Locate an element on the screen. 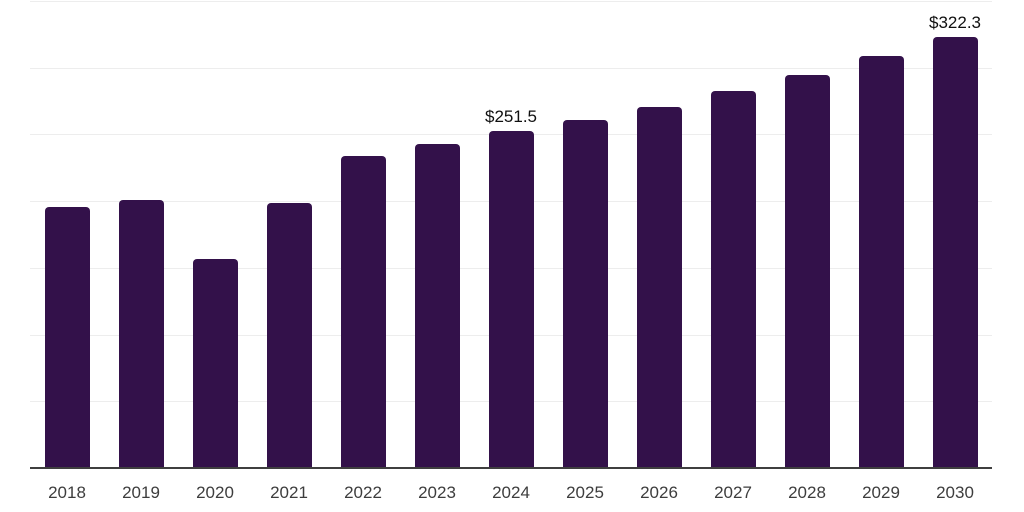 The image size is (1024, 512). bar-group-2030: $322.3 is located at coordinates (955, 234).